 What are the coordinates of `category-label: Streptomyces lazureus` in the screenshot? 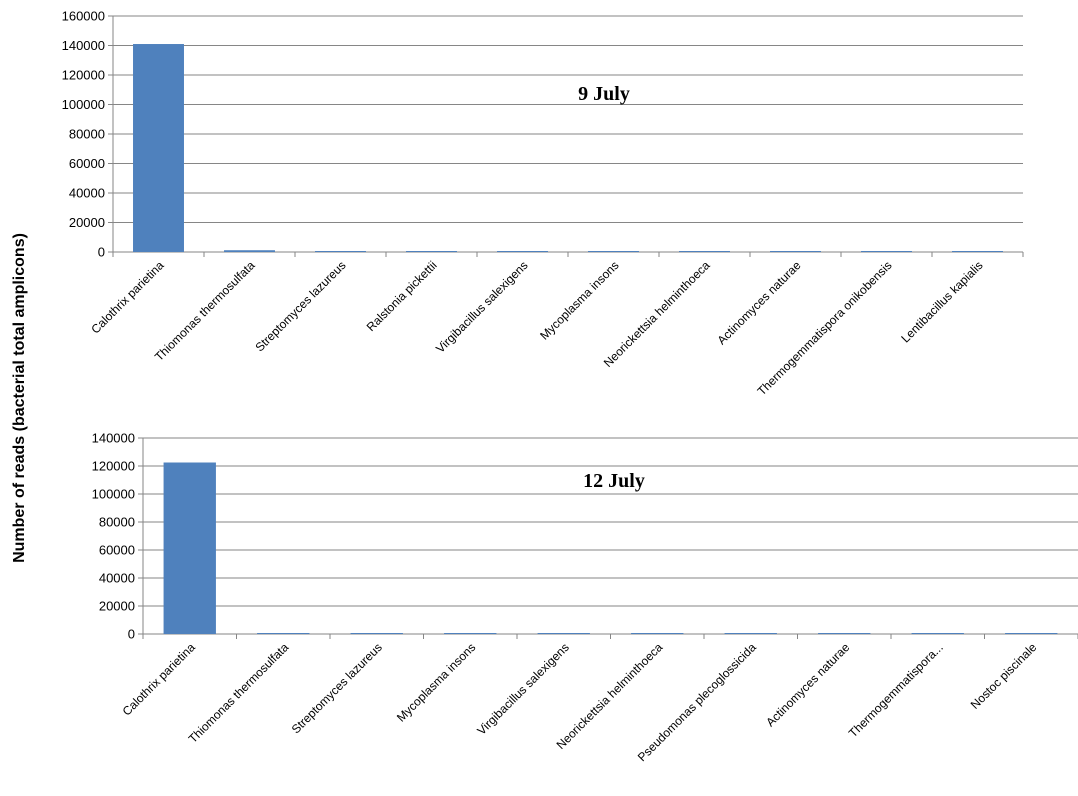 It's located at (337, 688).